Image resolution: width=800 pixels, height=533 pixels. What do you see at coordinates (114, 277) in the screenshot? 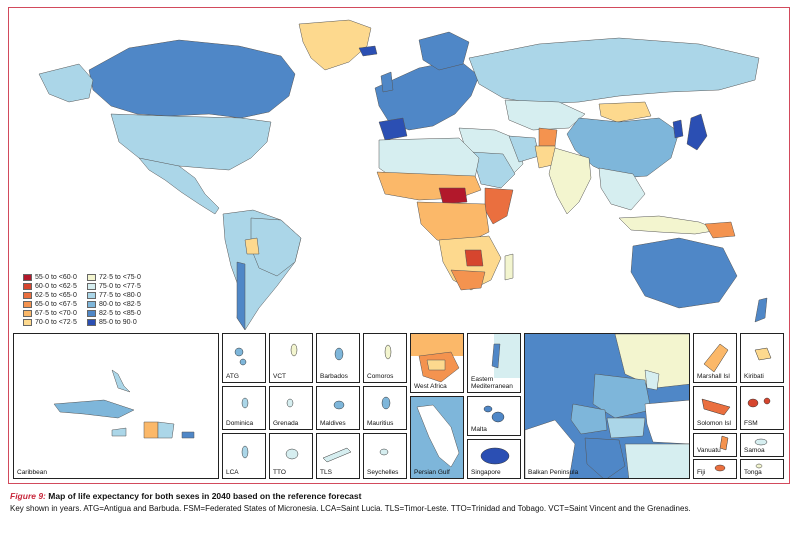
I see `legend-item: 72·5 to <75·0` at bounding box center [114, 277].